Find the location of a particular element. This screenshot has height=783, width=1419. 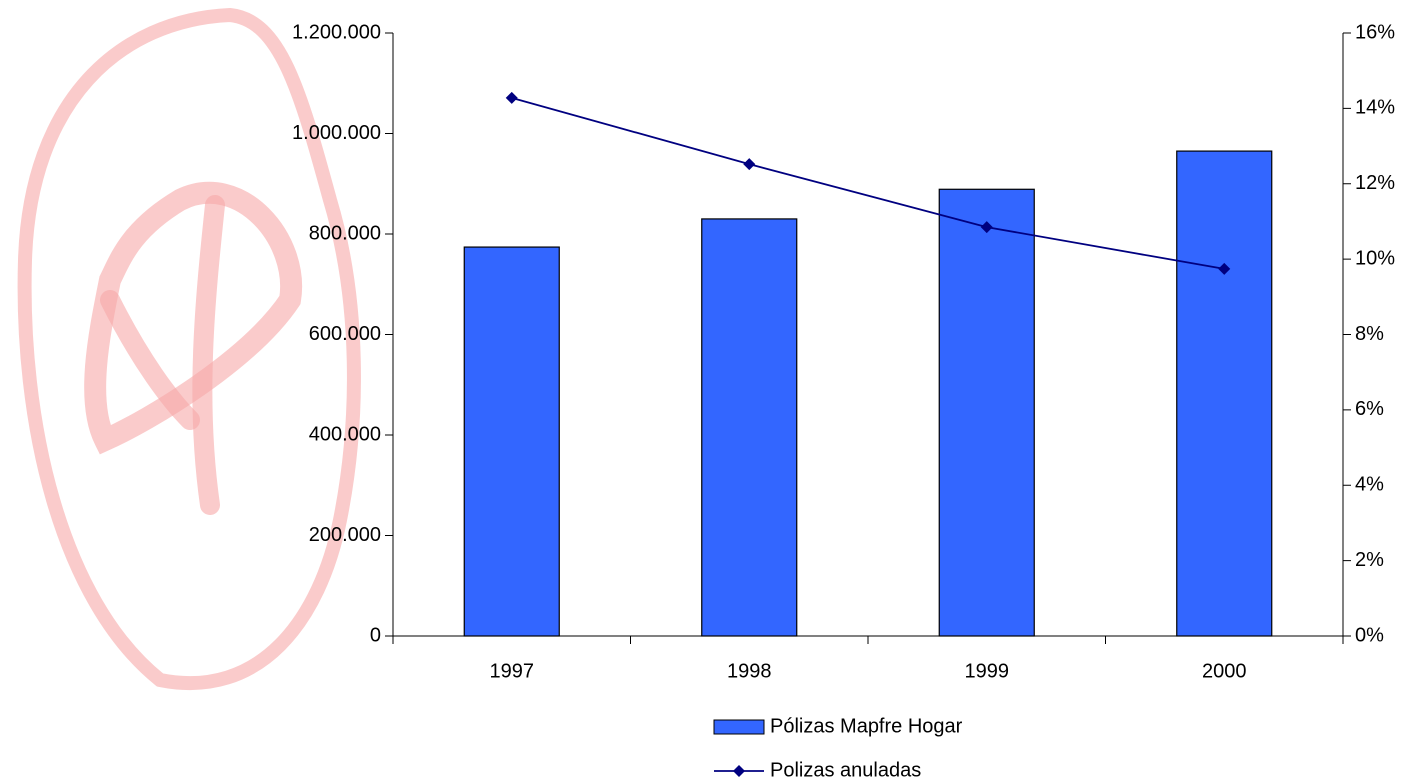

y-tick-label: 1.000.000 is located at coordinates (336, 133).